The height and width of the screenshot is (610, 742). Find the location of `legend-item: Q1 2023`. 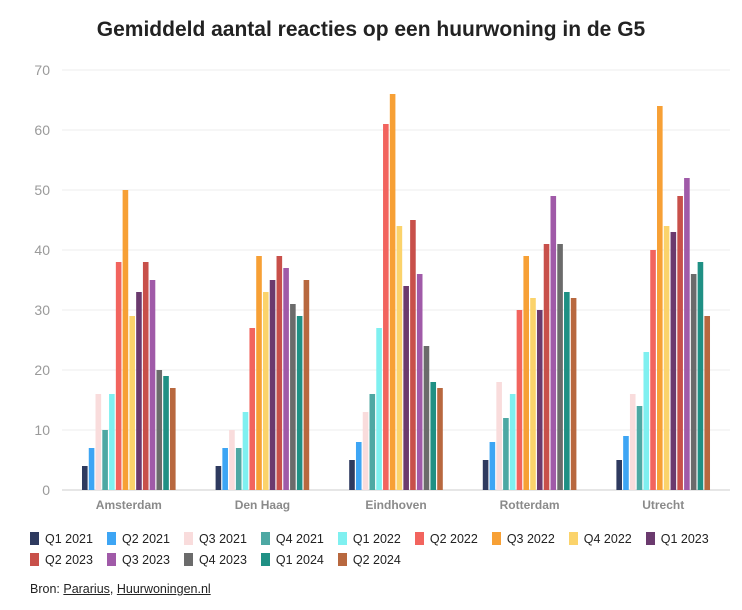

legend-item: Q1 2023 is located at coordinates (677, 538).